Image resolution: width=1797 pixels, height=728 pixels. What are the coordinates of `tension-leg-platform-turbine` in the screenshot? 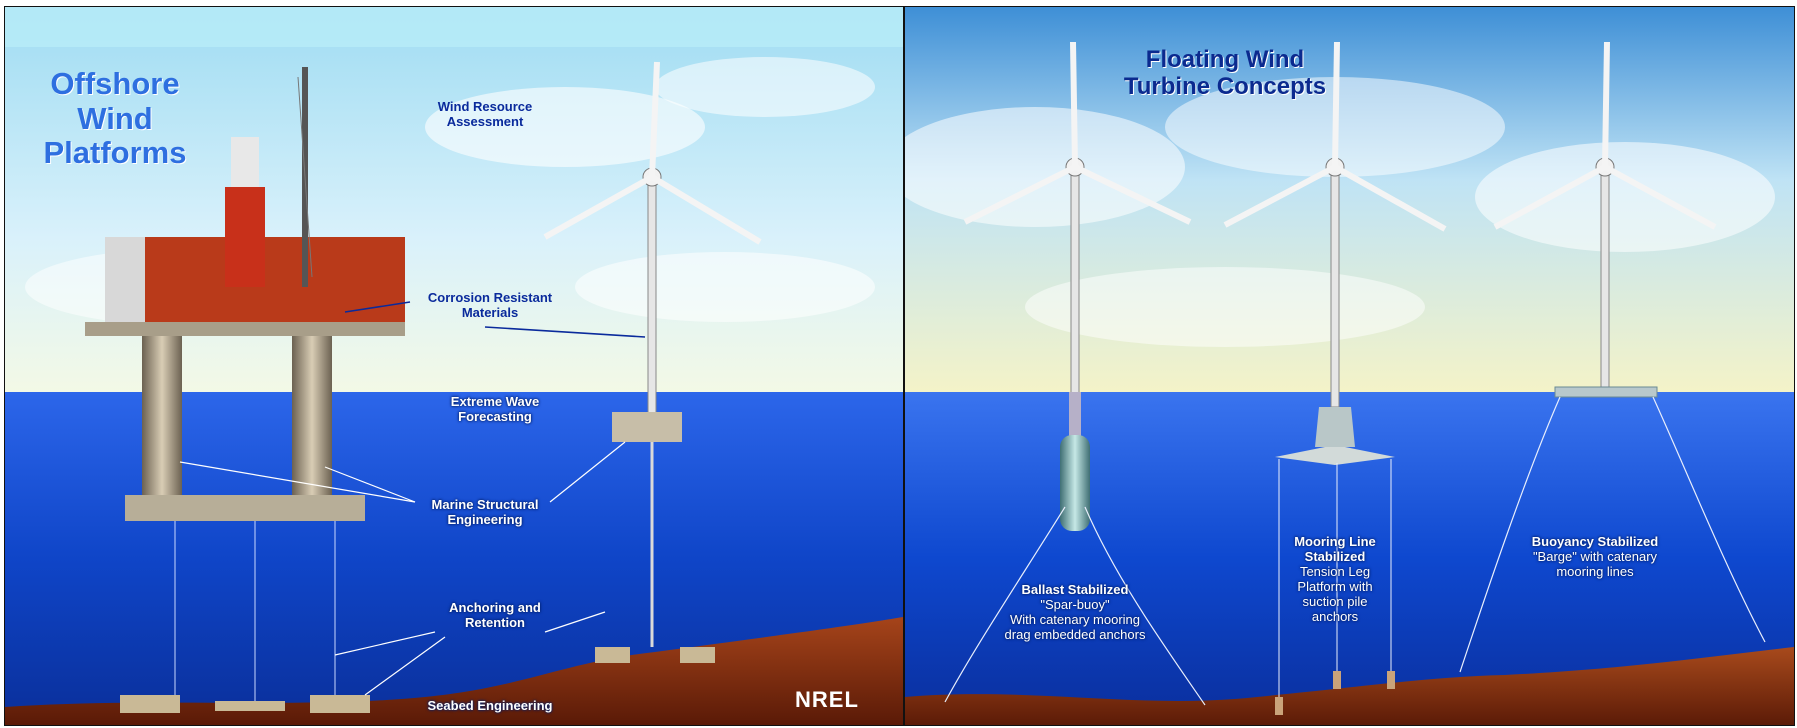 It's located at (1335, 378).